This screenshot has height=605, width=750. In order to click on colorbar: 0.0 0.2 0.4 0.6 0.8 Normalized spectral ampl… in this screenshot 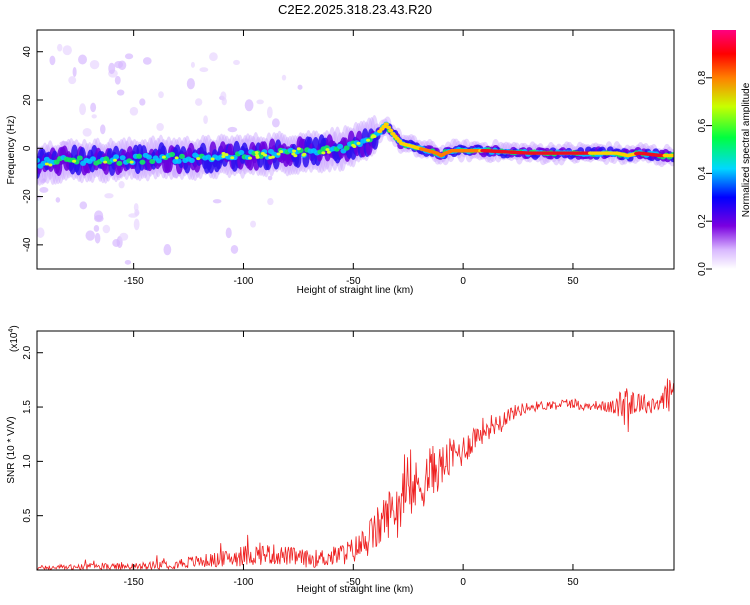, I will do `click(723, 153)`.